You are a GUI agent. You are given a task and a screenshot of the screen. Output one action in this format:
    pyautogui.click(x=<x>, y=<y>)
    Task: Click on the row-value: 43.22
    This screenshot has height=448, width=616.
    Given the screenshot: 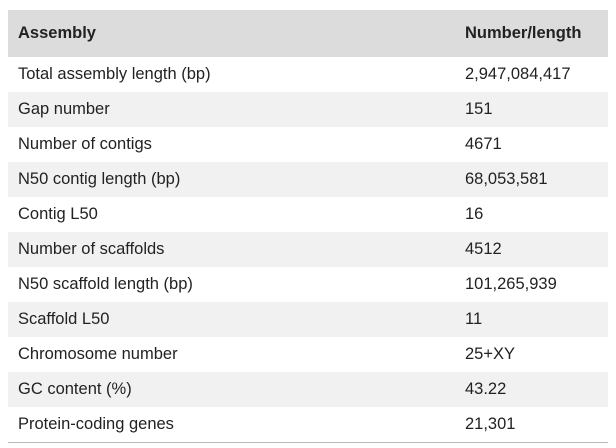 What is the action you would take?
    pyautogui.click(x=531, y=389)
    